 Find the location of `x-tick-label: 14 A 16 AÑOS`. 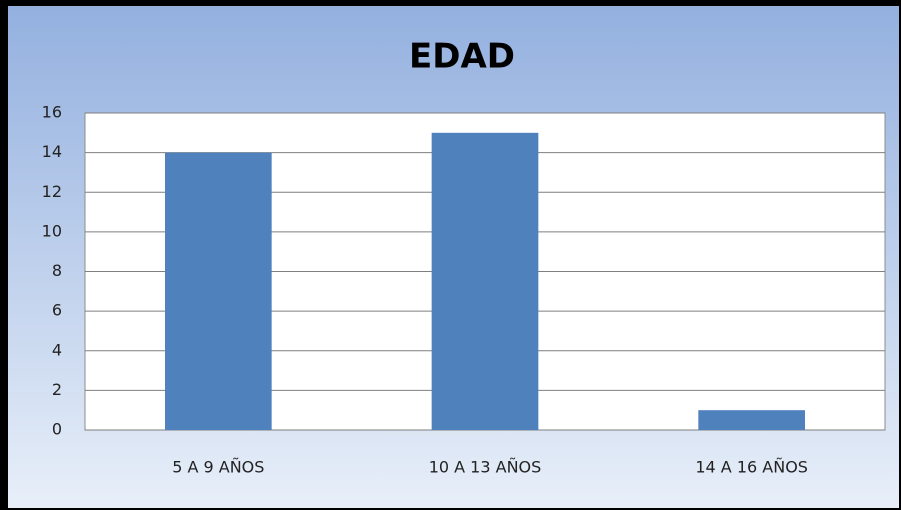

x-tick-label: 14 A 16 AÑOS is located at coordinates (751, 467).